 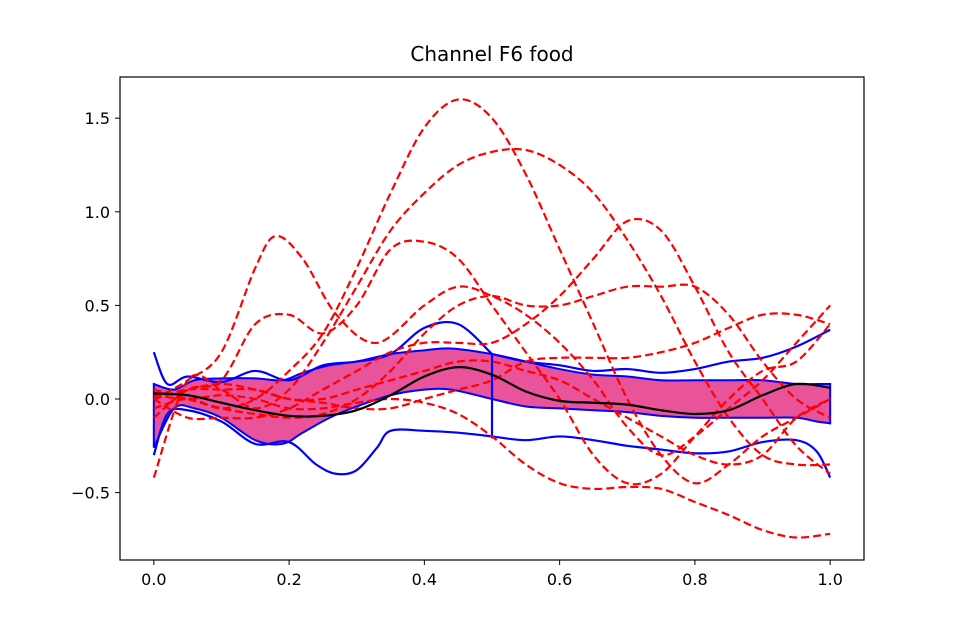 I want to click on median-curve, so click(x=492, y=392).